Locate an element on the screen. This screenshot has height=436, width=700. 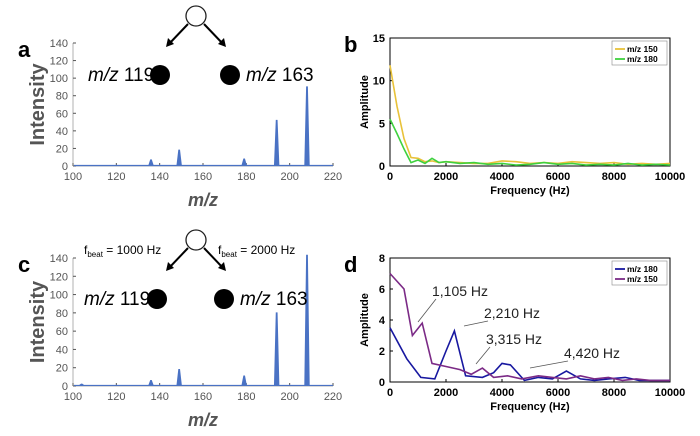
y-tick-label: 80 is located at coordinates (62, 314).